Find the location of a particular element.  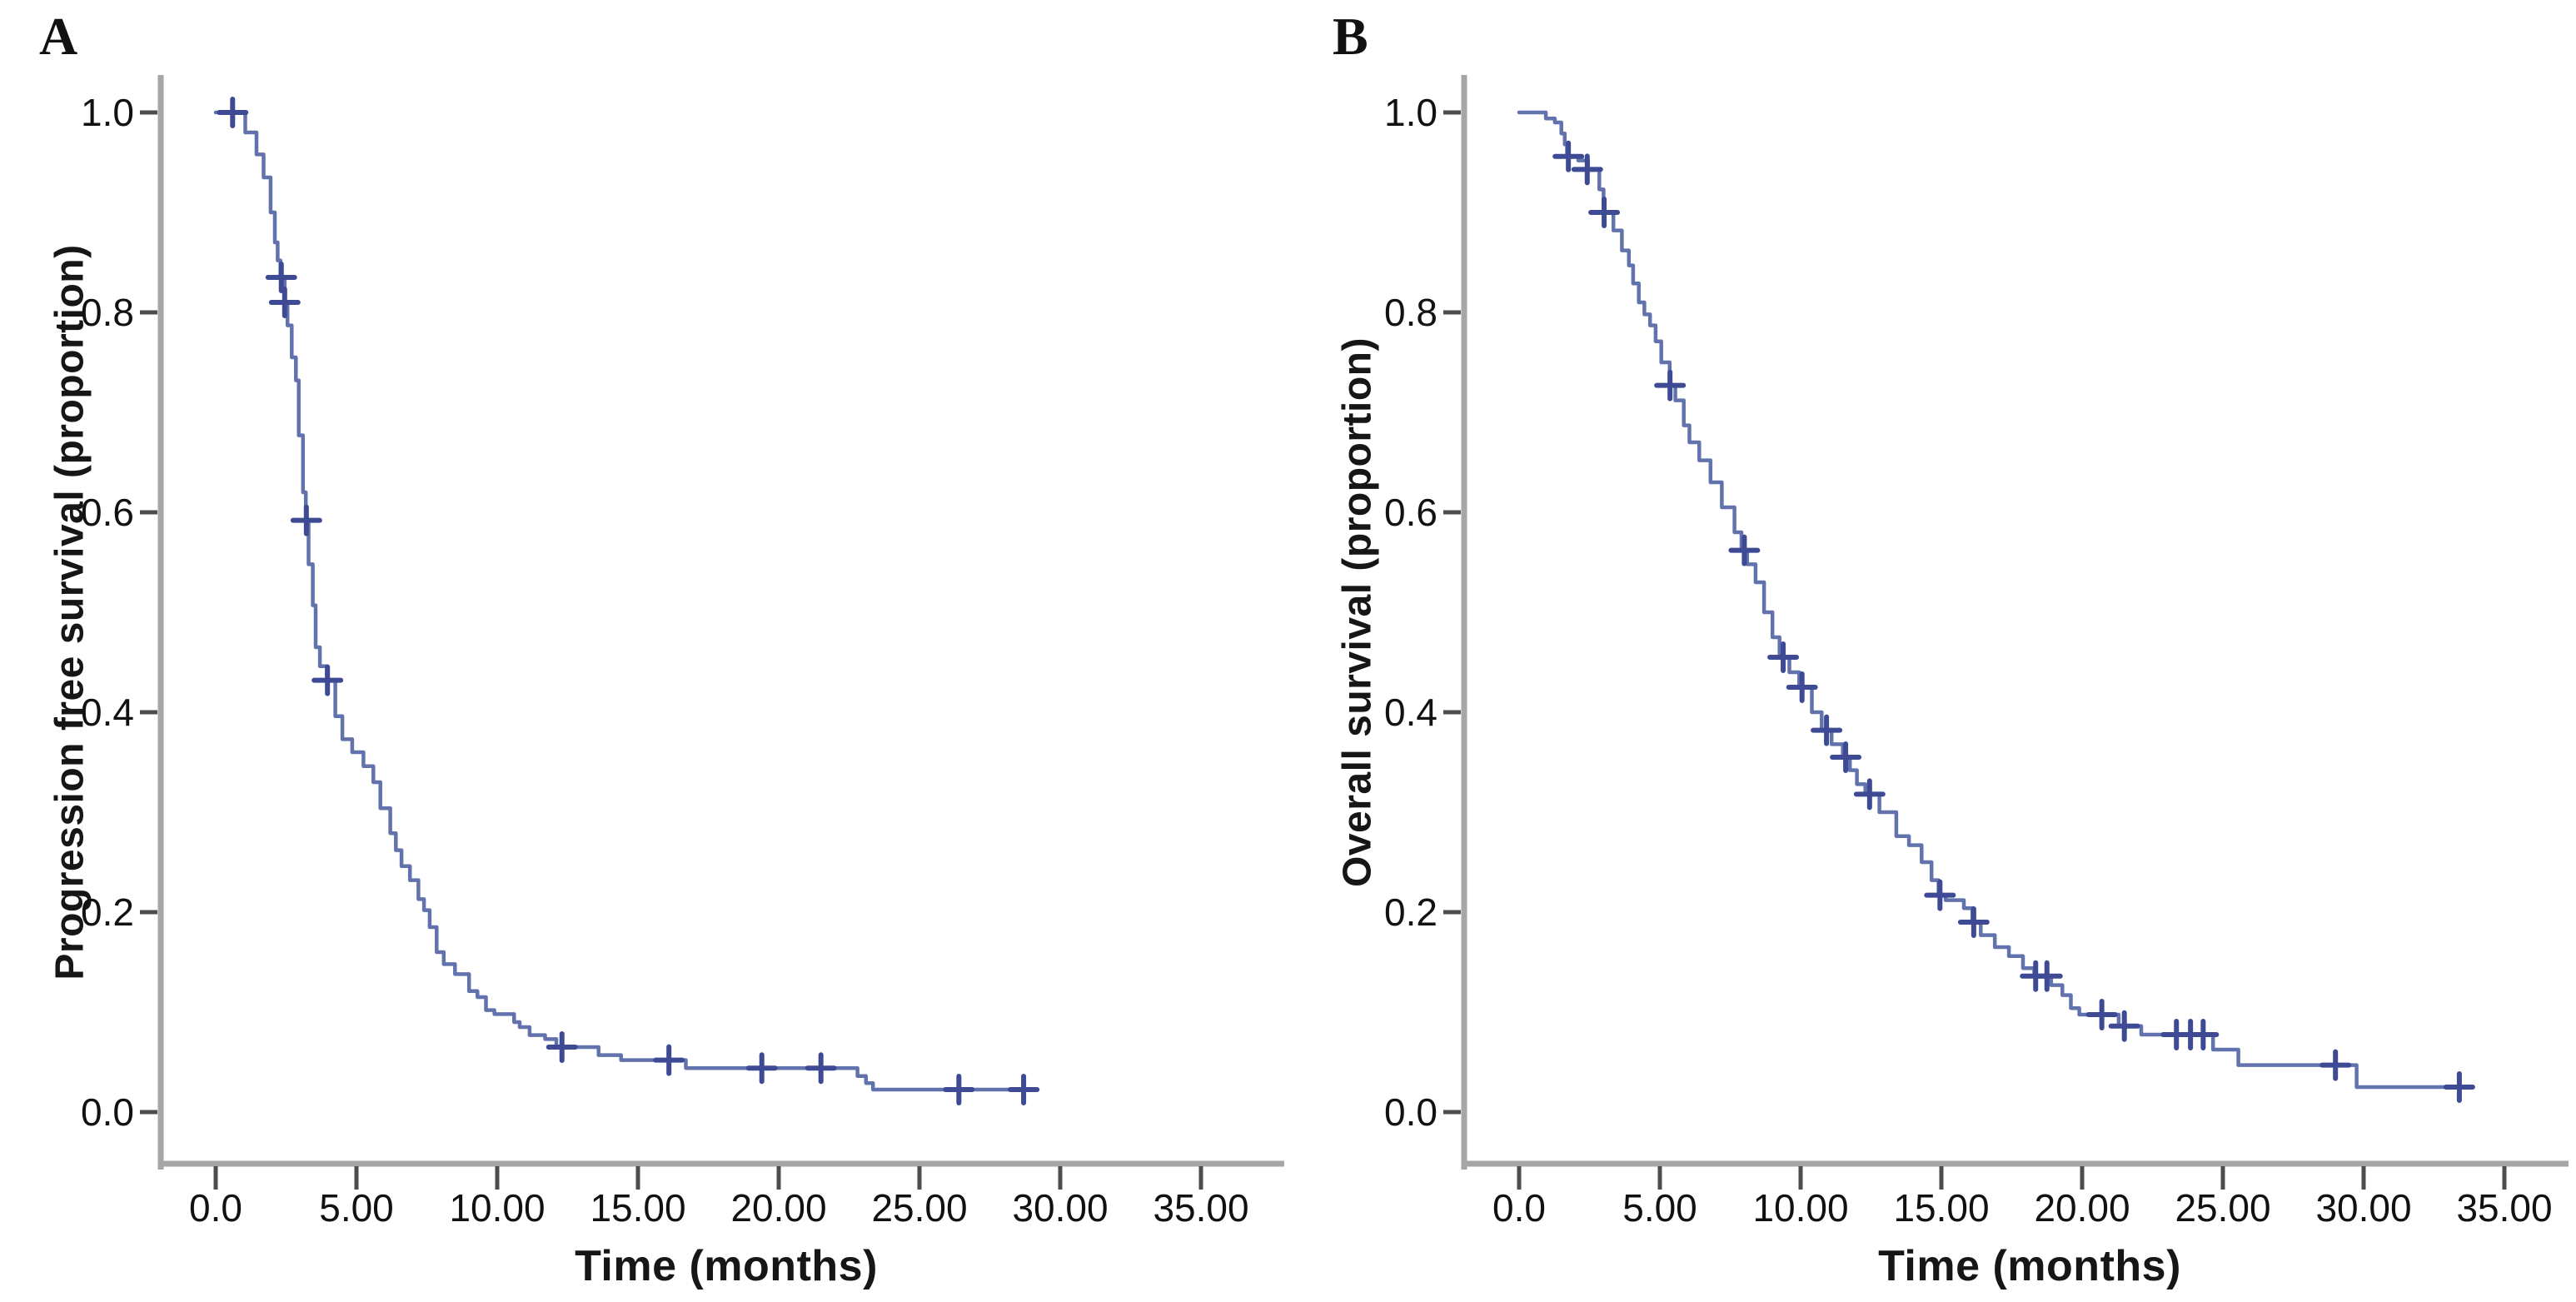

panel-letter-a: A is located at coordinates (58, 37).